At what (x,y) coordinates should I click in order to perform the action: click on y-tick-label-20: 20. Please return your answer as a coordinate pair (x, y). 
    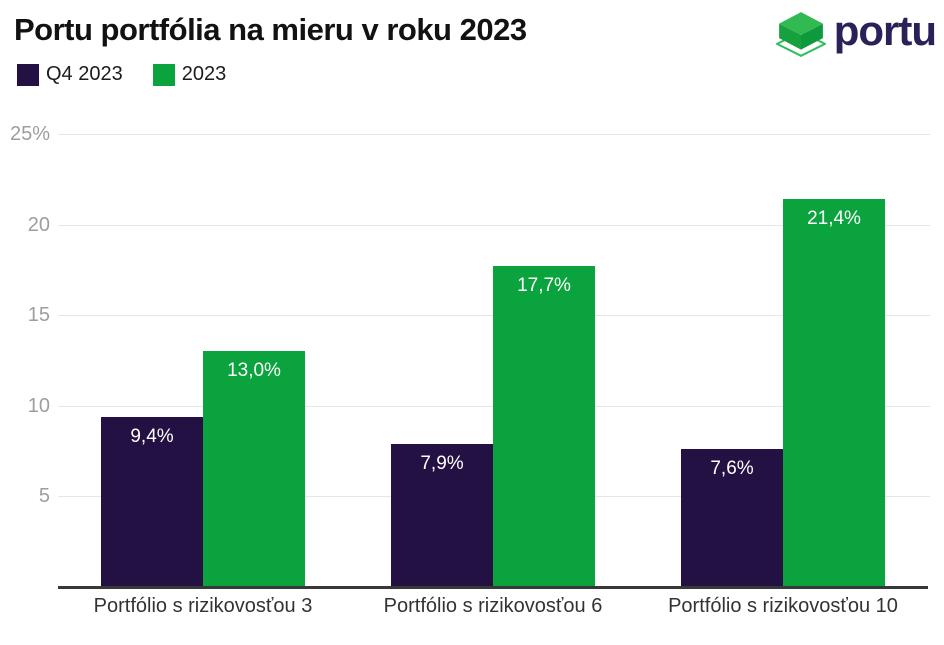
    Looking at the image, I should click on (38, 224).